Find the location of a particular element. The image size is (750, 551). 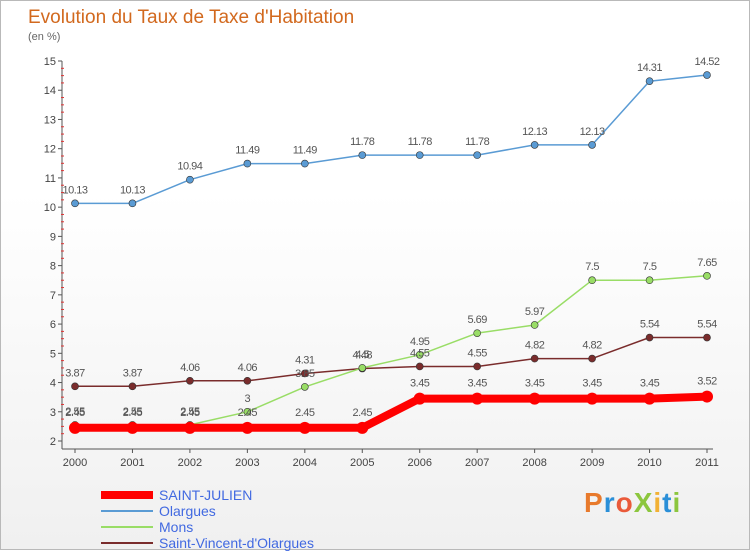

y-tick-label: 11 is located at coordinates (50, 179).